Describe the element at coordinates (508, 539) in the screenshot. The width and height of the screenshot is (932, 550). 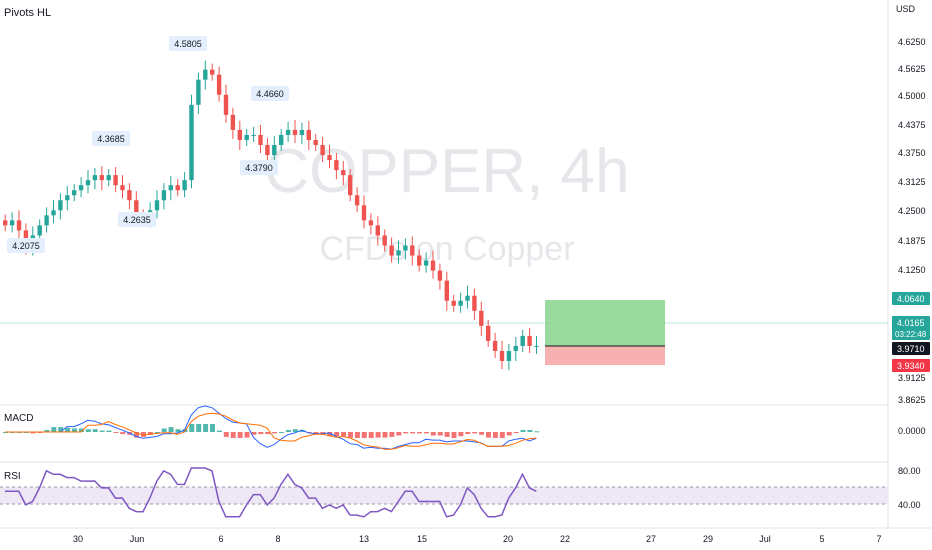
I see `time-tick-label: 20` at that location.